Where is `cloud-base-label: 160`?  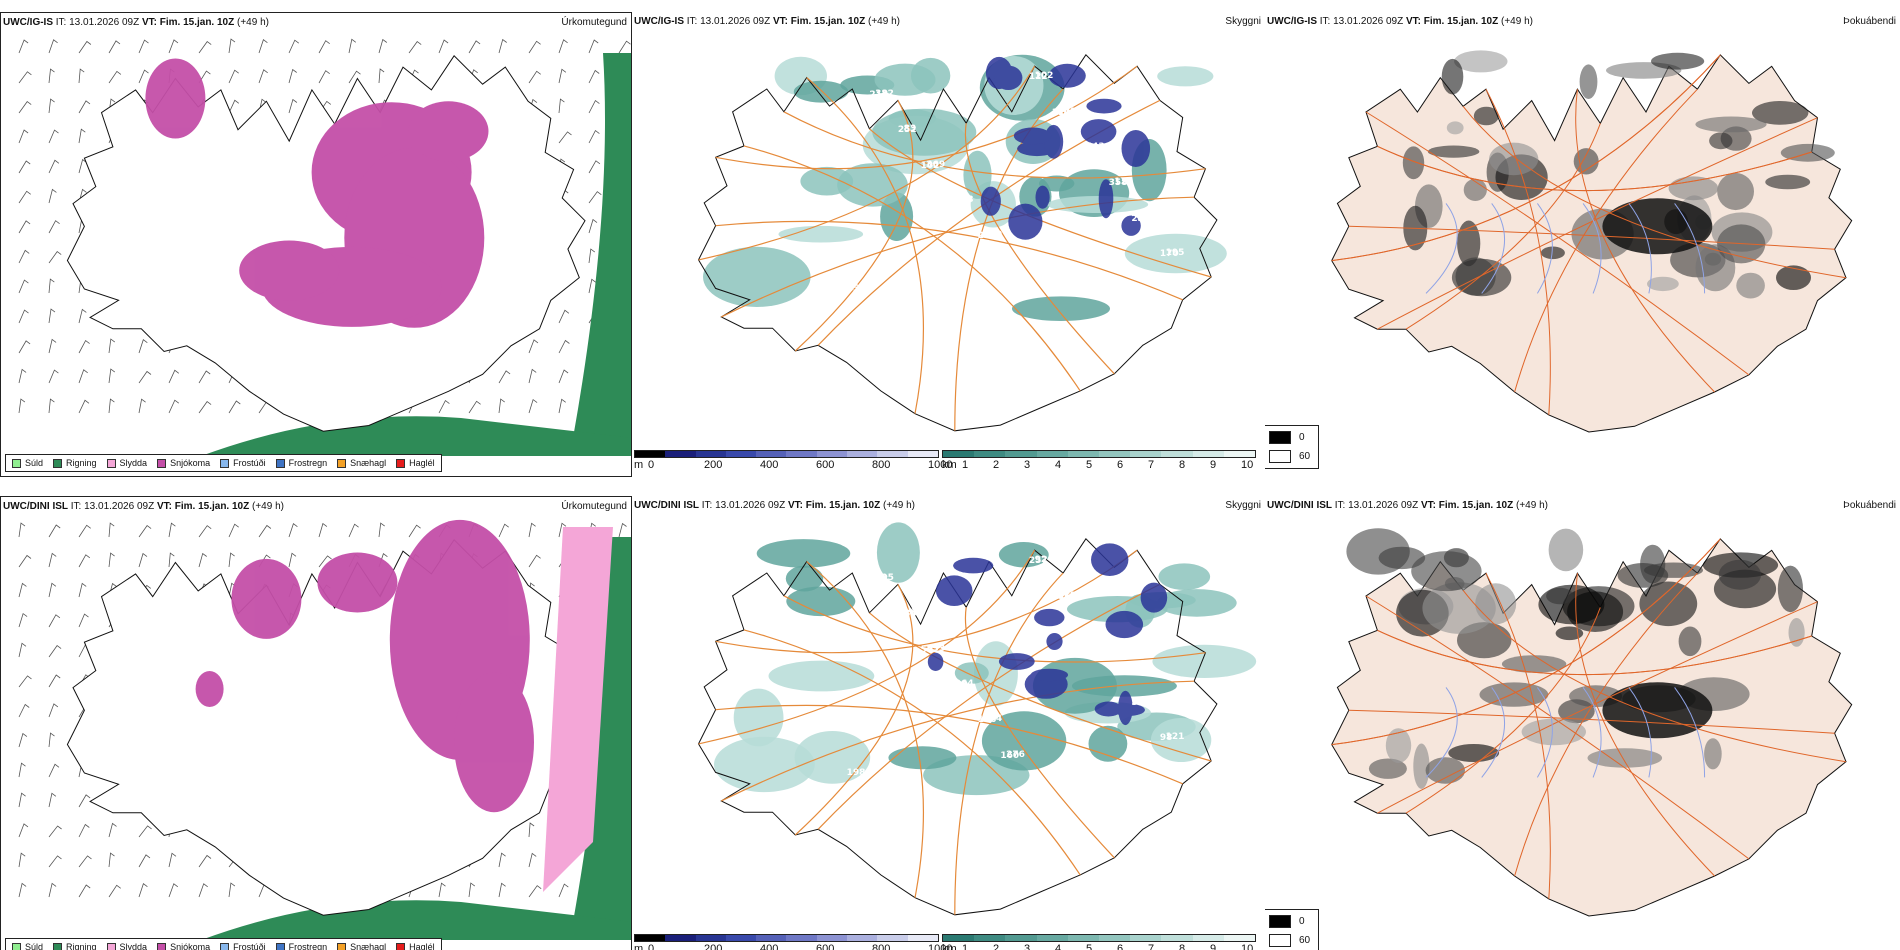
cloud-base-label: 160 is located at coordinates (1009, 756).